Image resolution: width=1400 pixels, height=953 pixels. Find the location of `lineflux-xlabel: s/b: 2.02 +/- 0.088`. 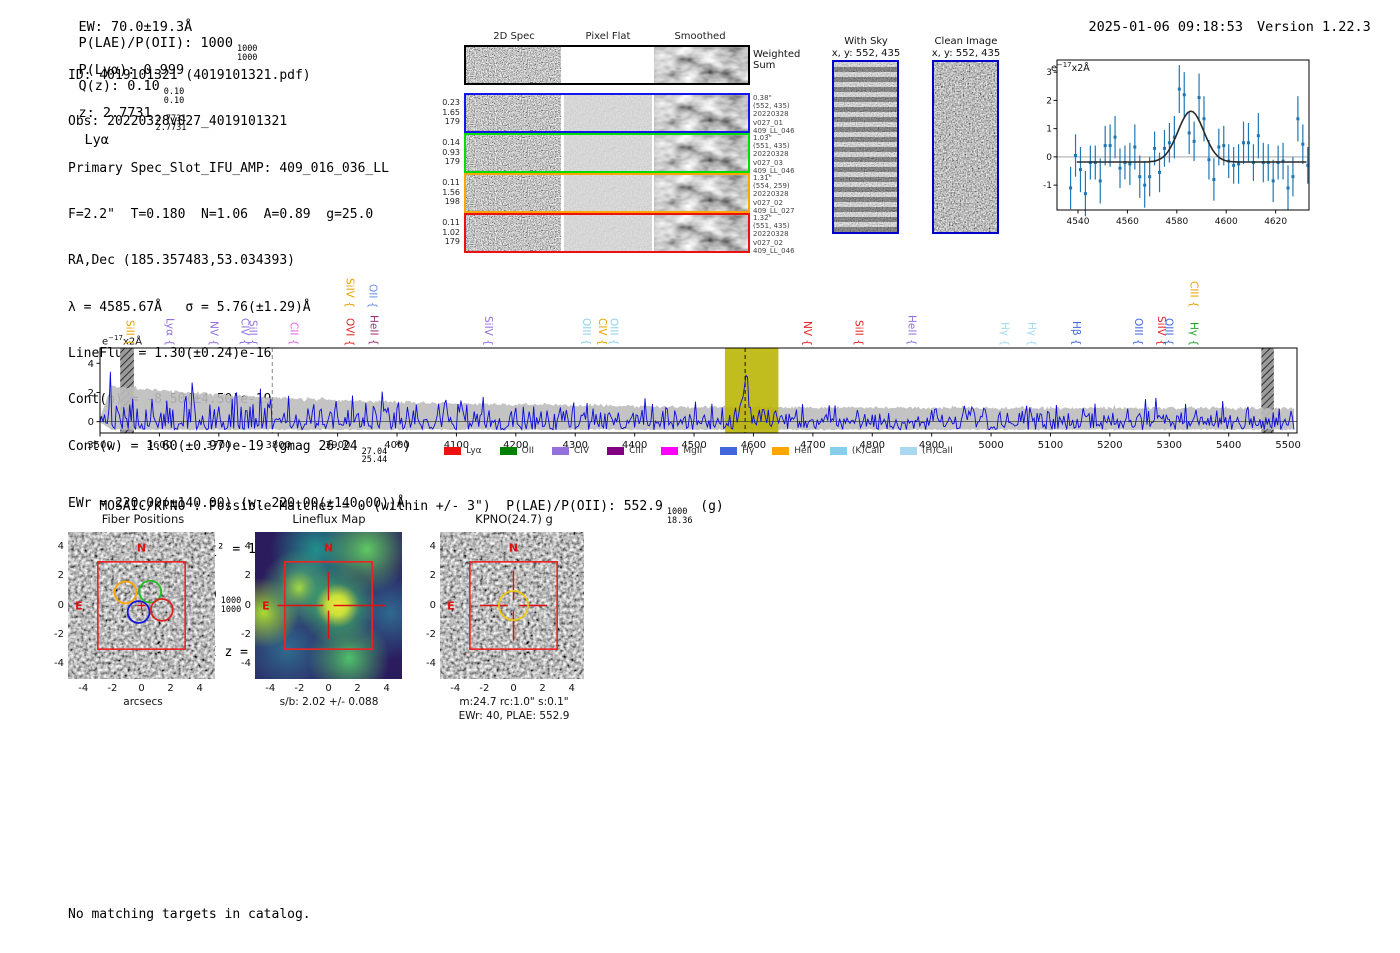

lineflux-xlabel: s/b: 2.02 +/- 0.088 is located at coordinates (329, 702).